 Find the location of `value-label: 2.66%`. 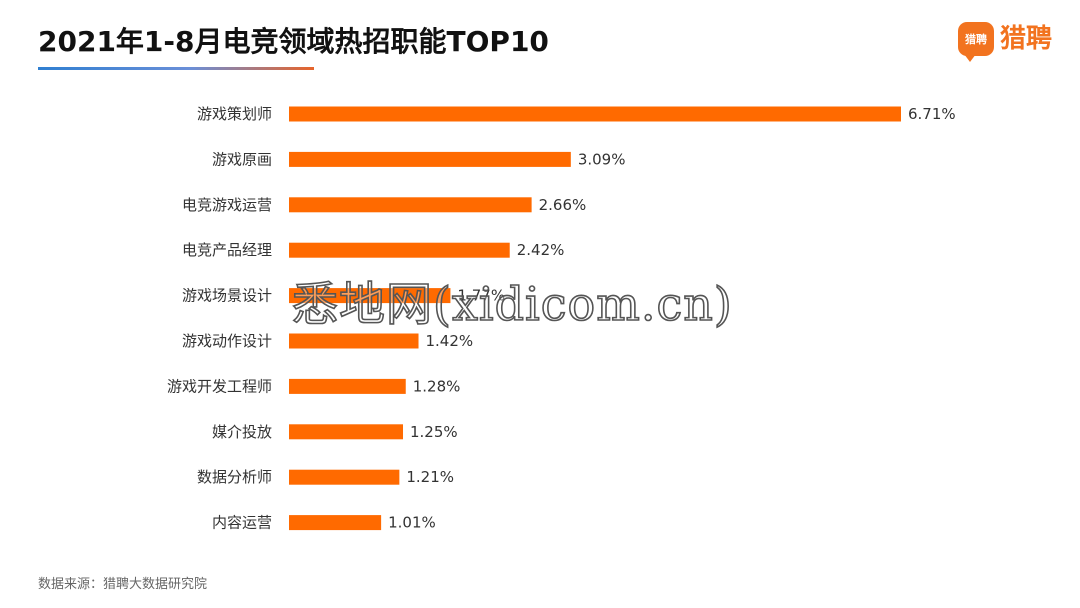

value-label: 2.66% is located at coordinates (563, 205).